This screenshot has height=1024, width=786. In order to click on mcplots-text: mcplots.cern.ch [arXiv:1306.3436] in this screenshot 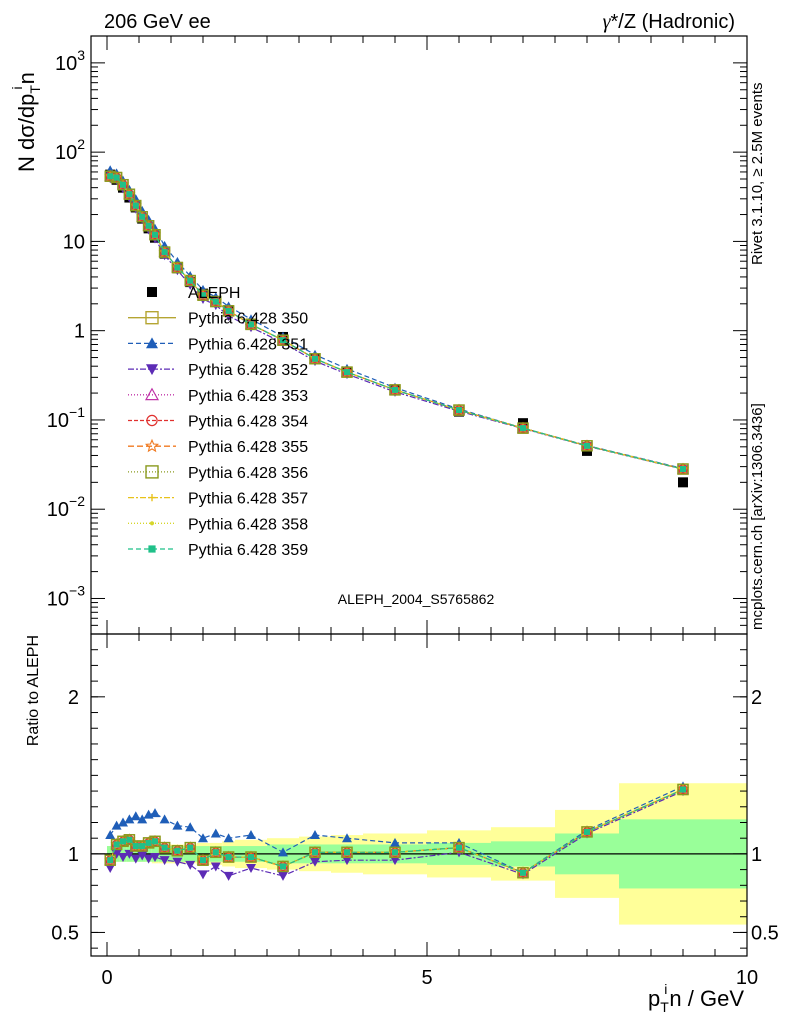, I will do `click(757, 516)`.